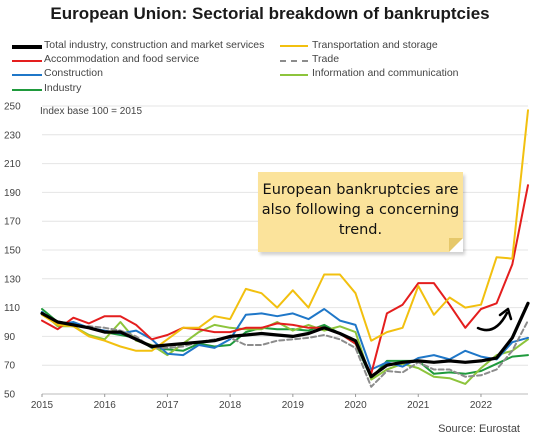 Image resolution: width=540 pixels, height=441 pixels. What do you see at coordinates (385, 73) in the screenshot?
I see `legend-label-information: Information and communication` at bounding box center [385, 73].